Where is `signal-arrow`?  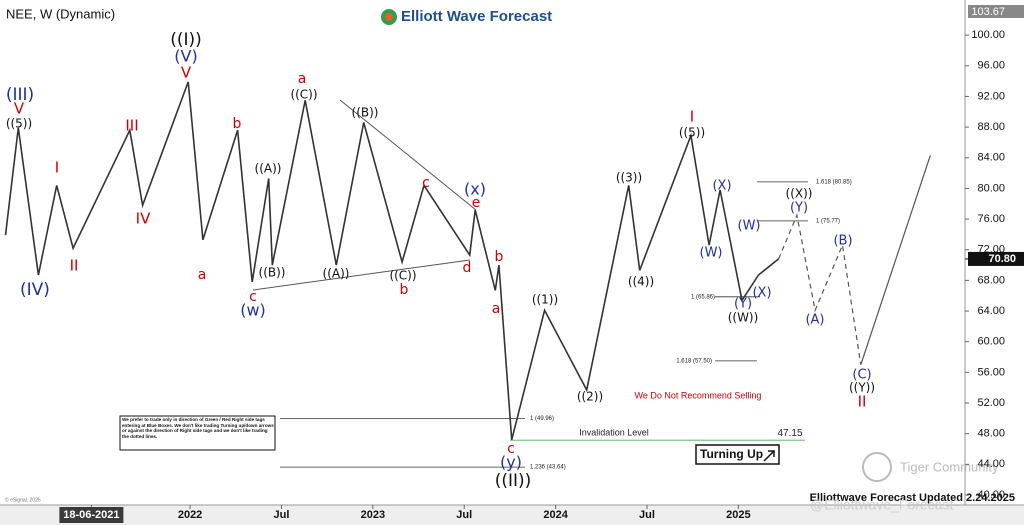
signal-arrow is located at coordinates (769, 456).